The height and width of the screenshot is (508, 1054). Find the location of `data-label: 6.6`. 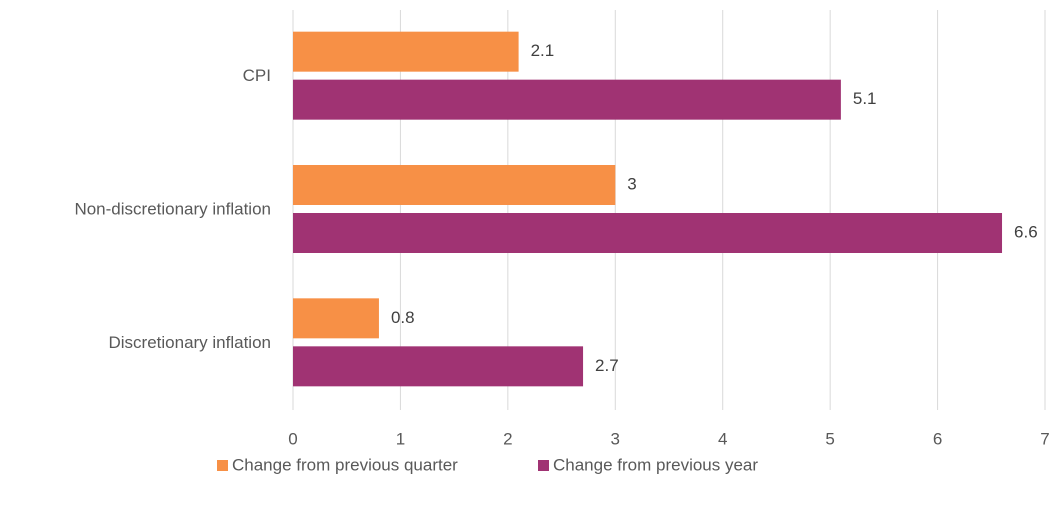

data-label: 6.6 is located at coordinates (1026, 231).